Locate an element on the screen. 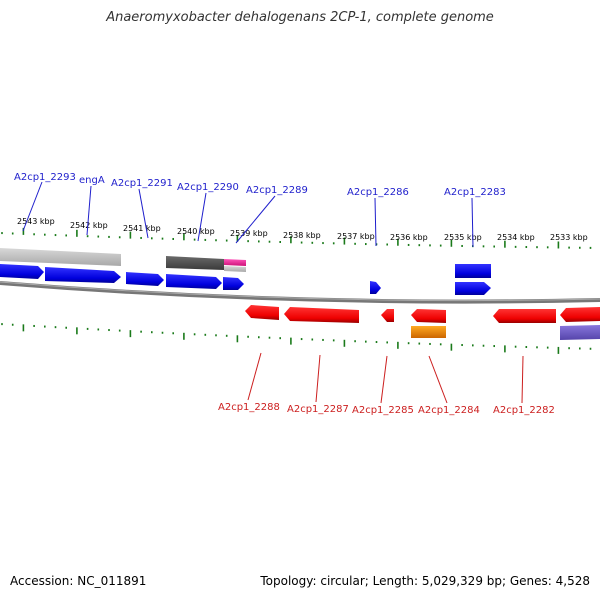 The width and height of the screenshot is (600, 600). accession-label: Accession: NC_011891 is located at coordinates (78, 581).